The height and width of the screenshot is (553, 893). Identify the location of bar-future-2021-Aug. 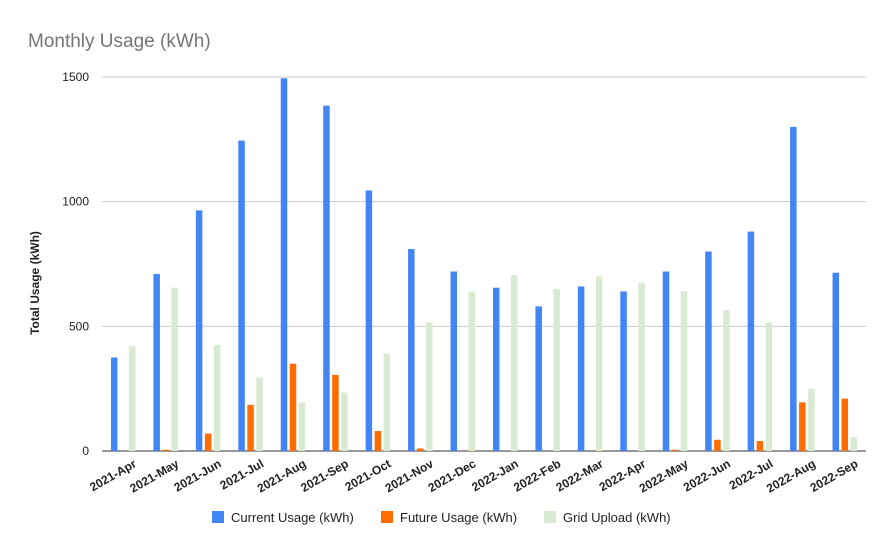
(293, 407).